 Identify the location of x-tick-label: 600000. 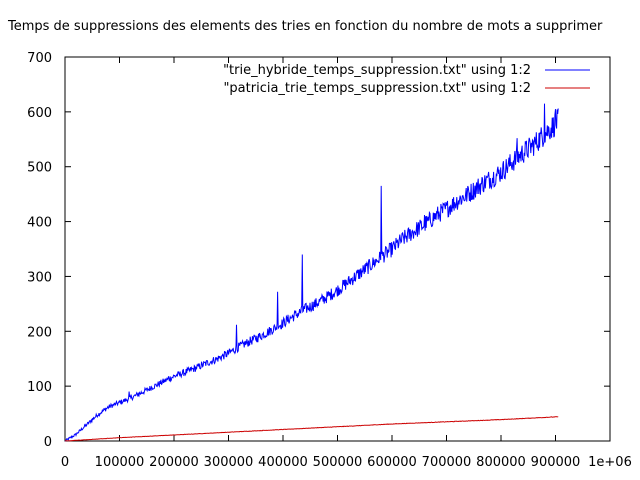
(392, 462).